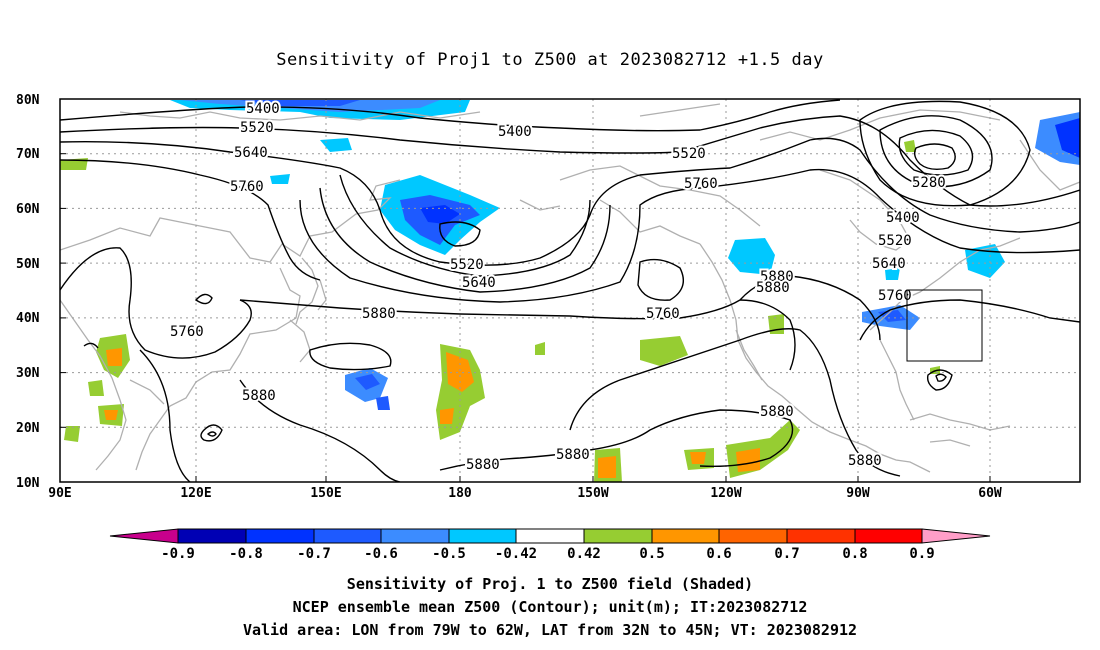 The width and height of the screenshot is (1100, 650). What do you see at coordinates (28, 100) in the screenshot?
I see `lat-label: 80N` at bounding box center [28, 100].